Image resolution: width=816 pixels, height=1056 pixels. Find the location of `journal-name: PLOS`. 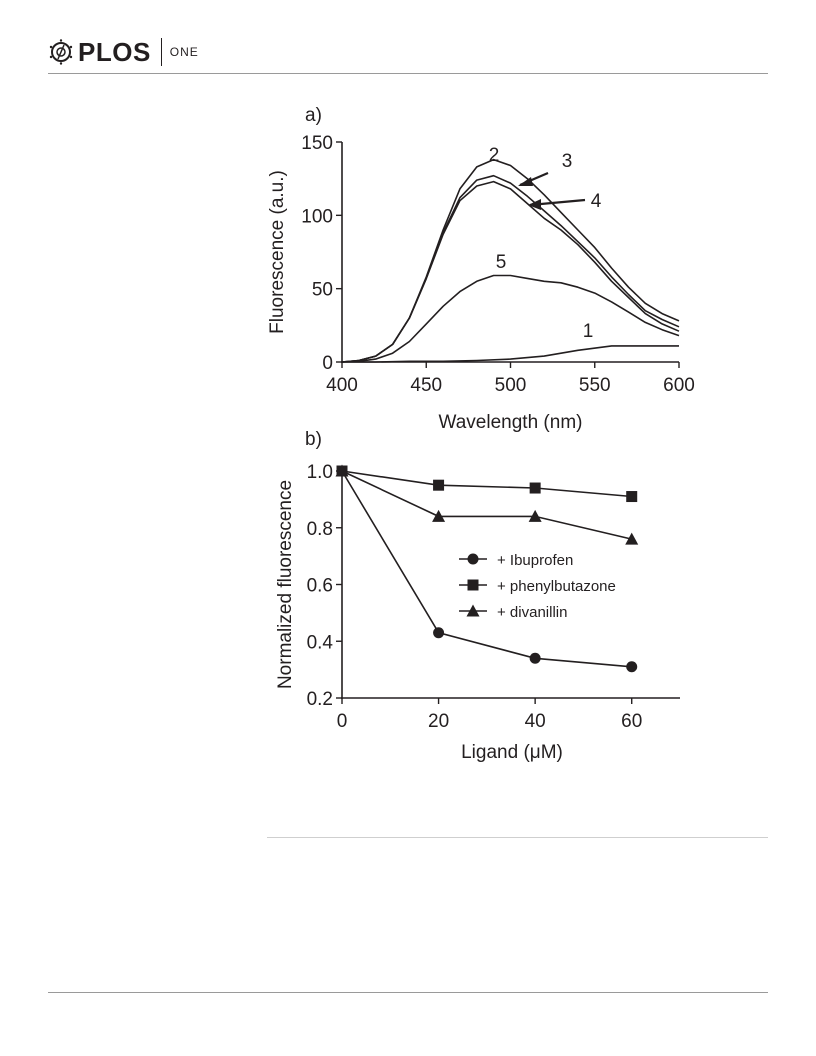

journal-name: PLOS is located at coordinates (114, 51).